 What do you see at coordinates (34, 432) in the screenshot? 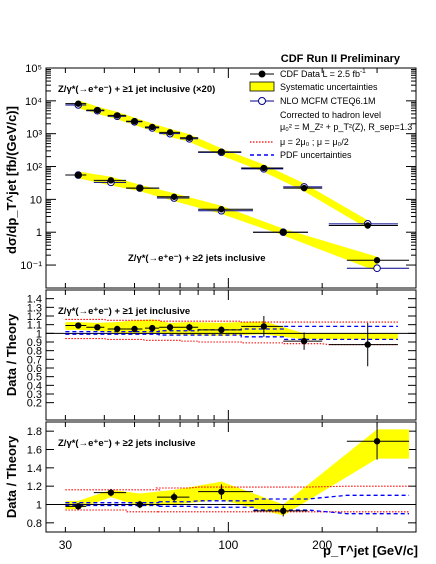
I see `y-tick-label: 1.8` at bounding box center [34, 432].